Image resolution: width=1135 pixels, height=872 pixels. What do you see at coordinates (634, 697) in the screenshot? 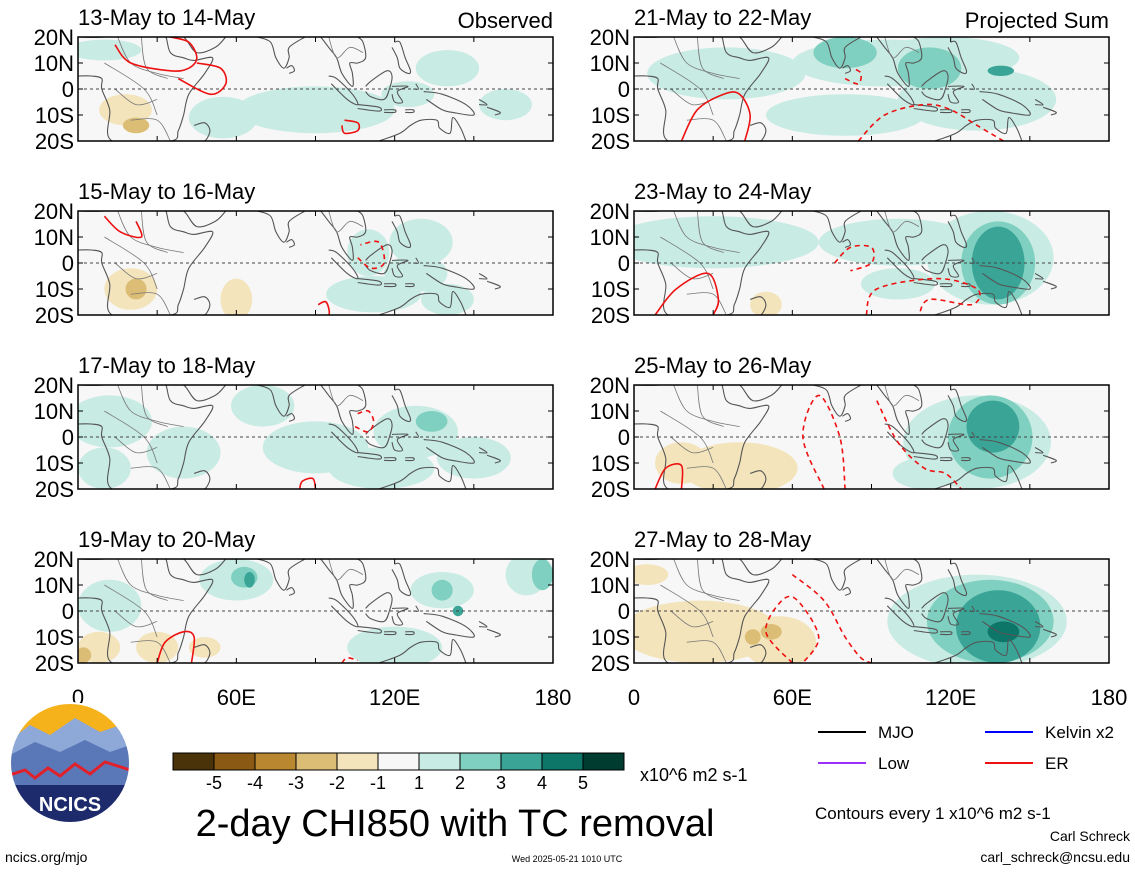
I see `x-tick-label: 0` at bounding box center [634, 697].